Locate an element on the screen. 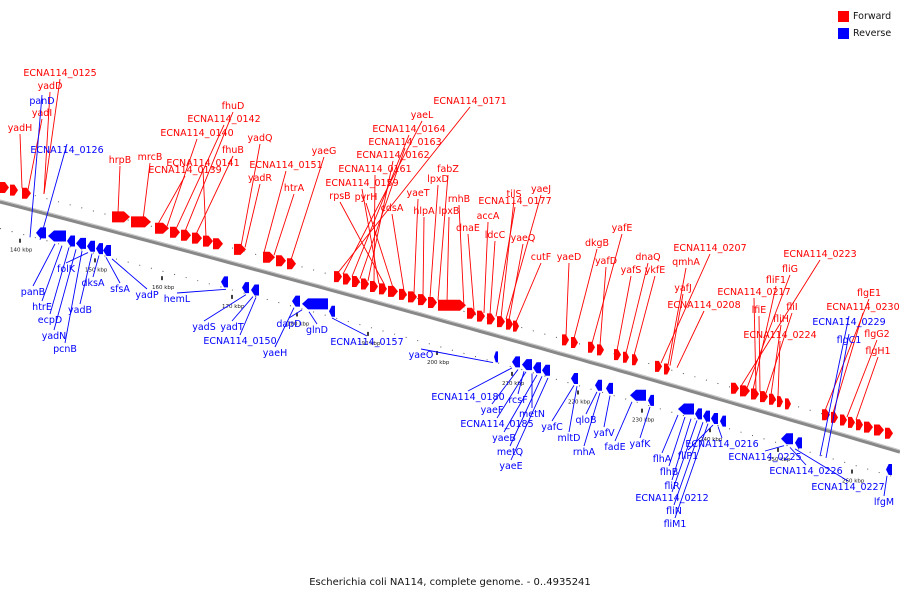  forward-gene-label: flgE1 is located at coordinates (869, 293).